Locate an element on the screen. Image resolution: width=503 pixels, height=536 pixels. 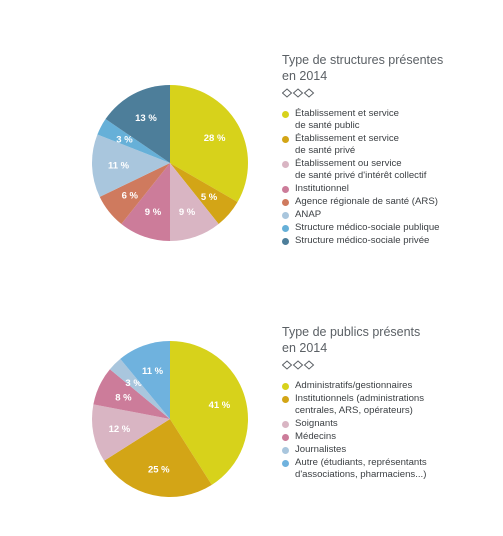
legend-label: Structure médico-sociale publique is located at coordinates (367, 227).